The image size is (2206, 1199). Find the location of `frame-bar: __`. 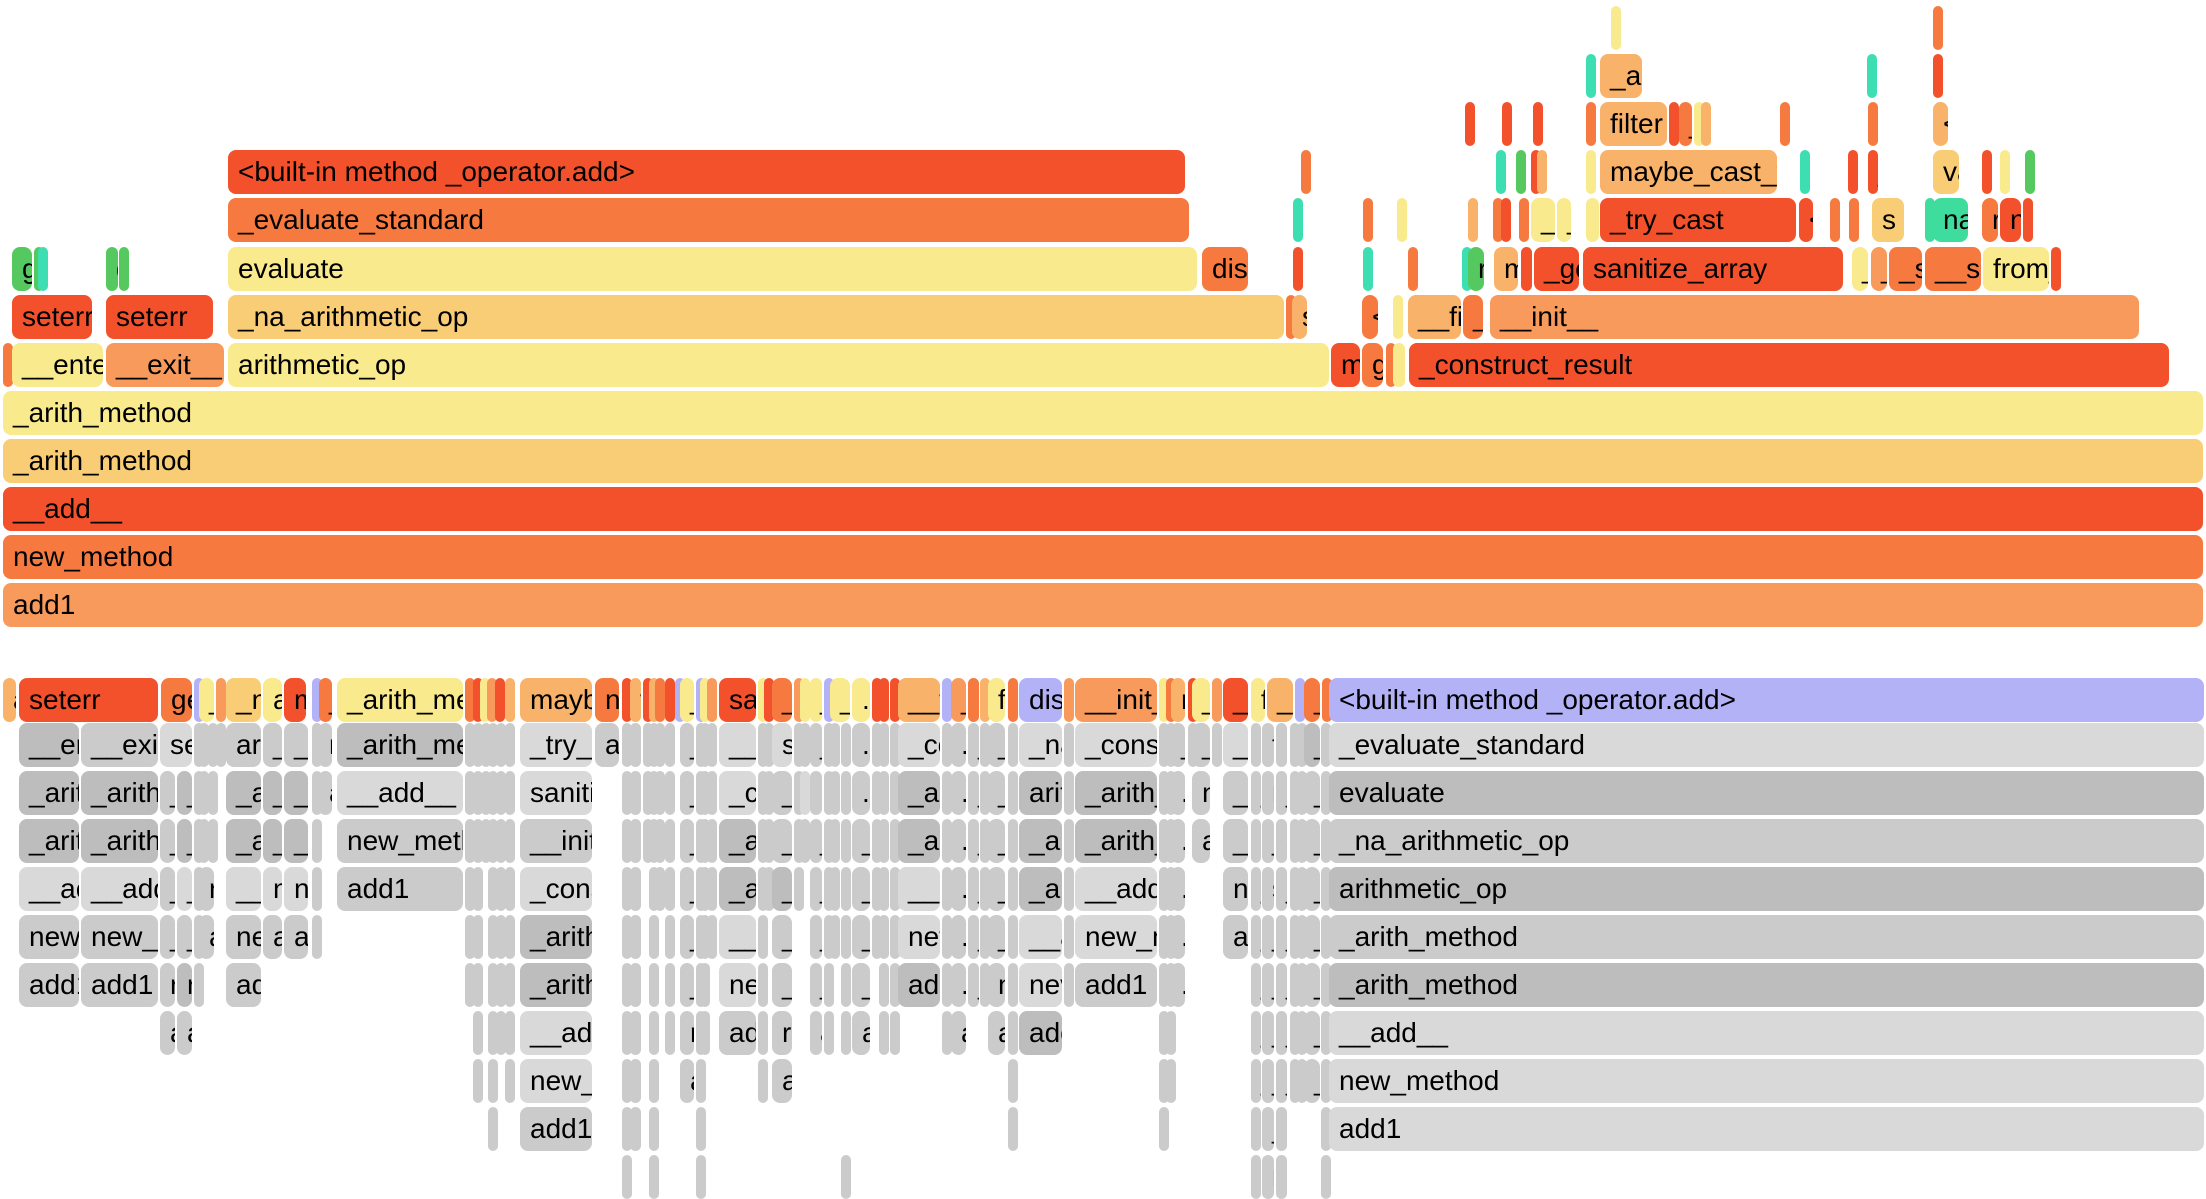

frame-bar: __ is located at coordinates (243, 889).